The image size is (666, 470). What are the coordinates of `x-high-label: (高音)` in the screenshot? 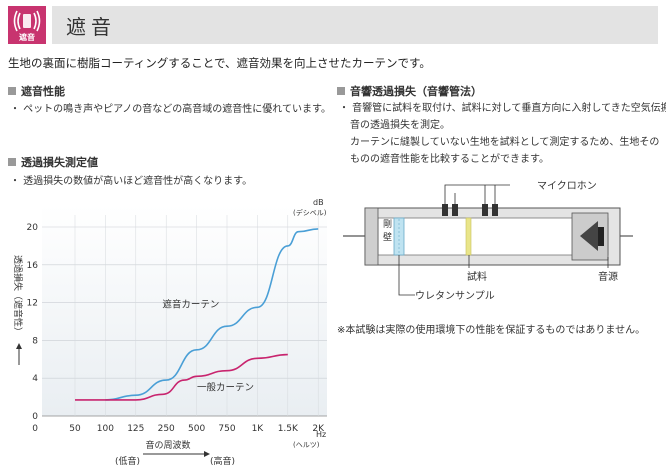 It's located at (222, 461).